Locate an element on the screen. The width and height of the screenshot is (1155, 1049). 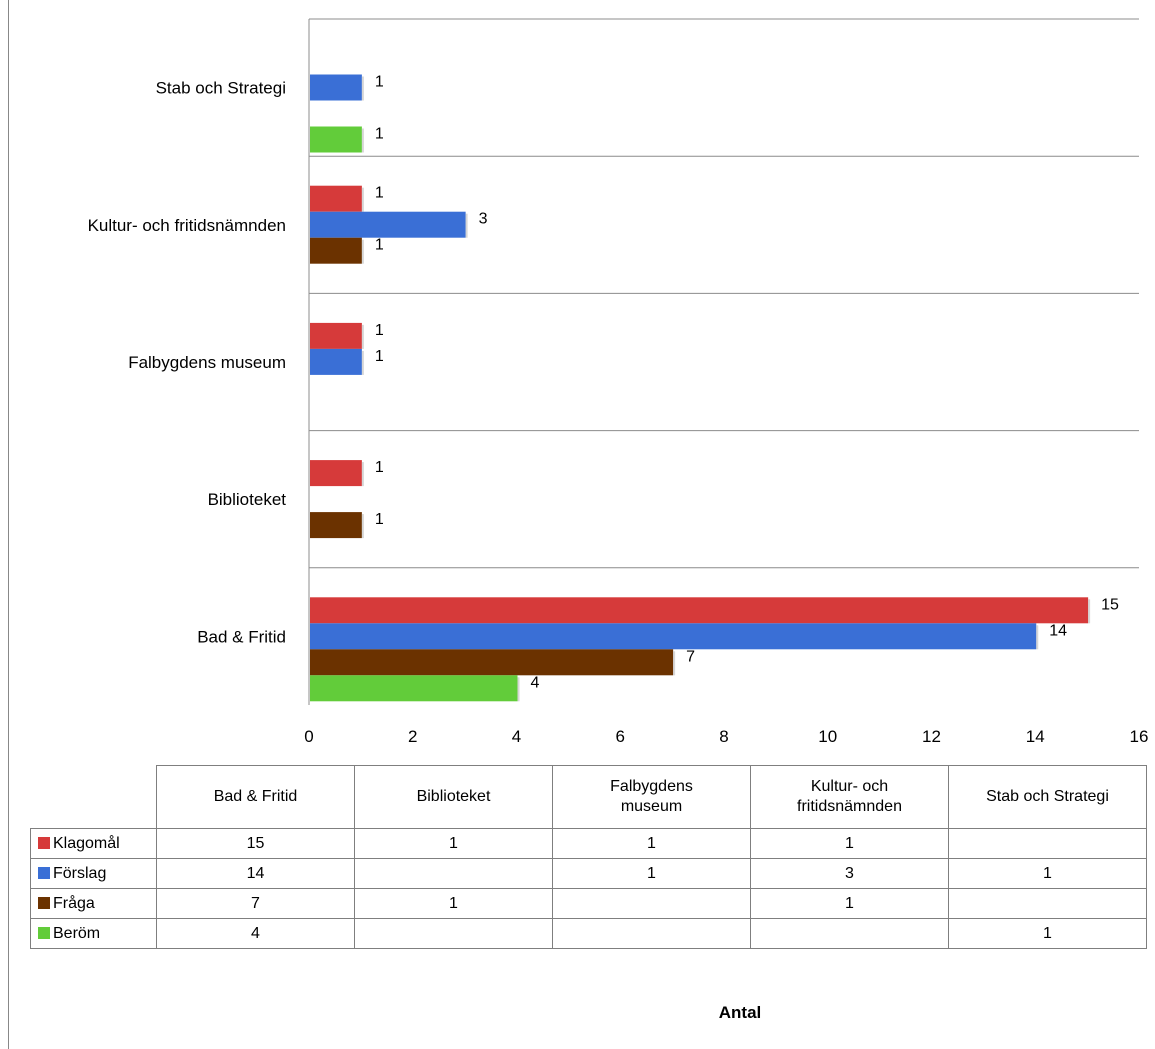
table-header-text: Biblioteket is located at coordinates (453, 796).